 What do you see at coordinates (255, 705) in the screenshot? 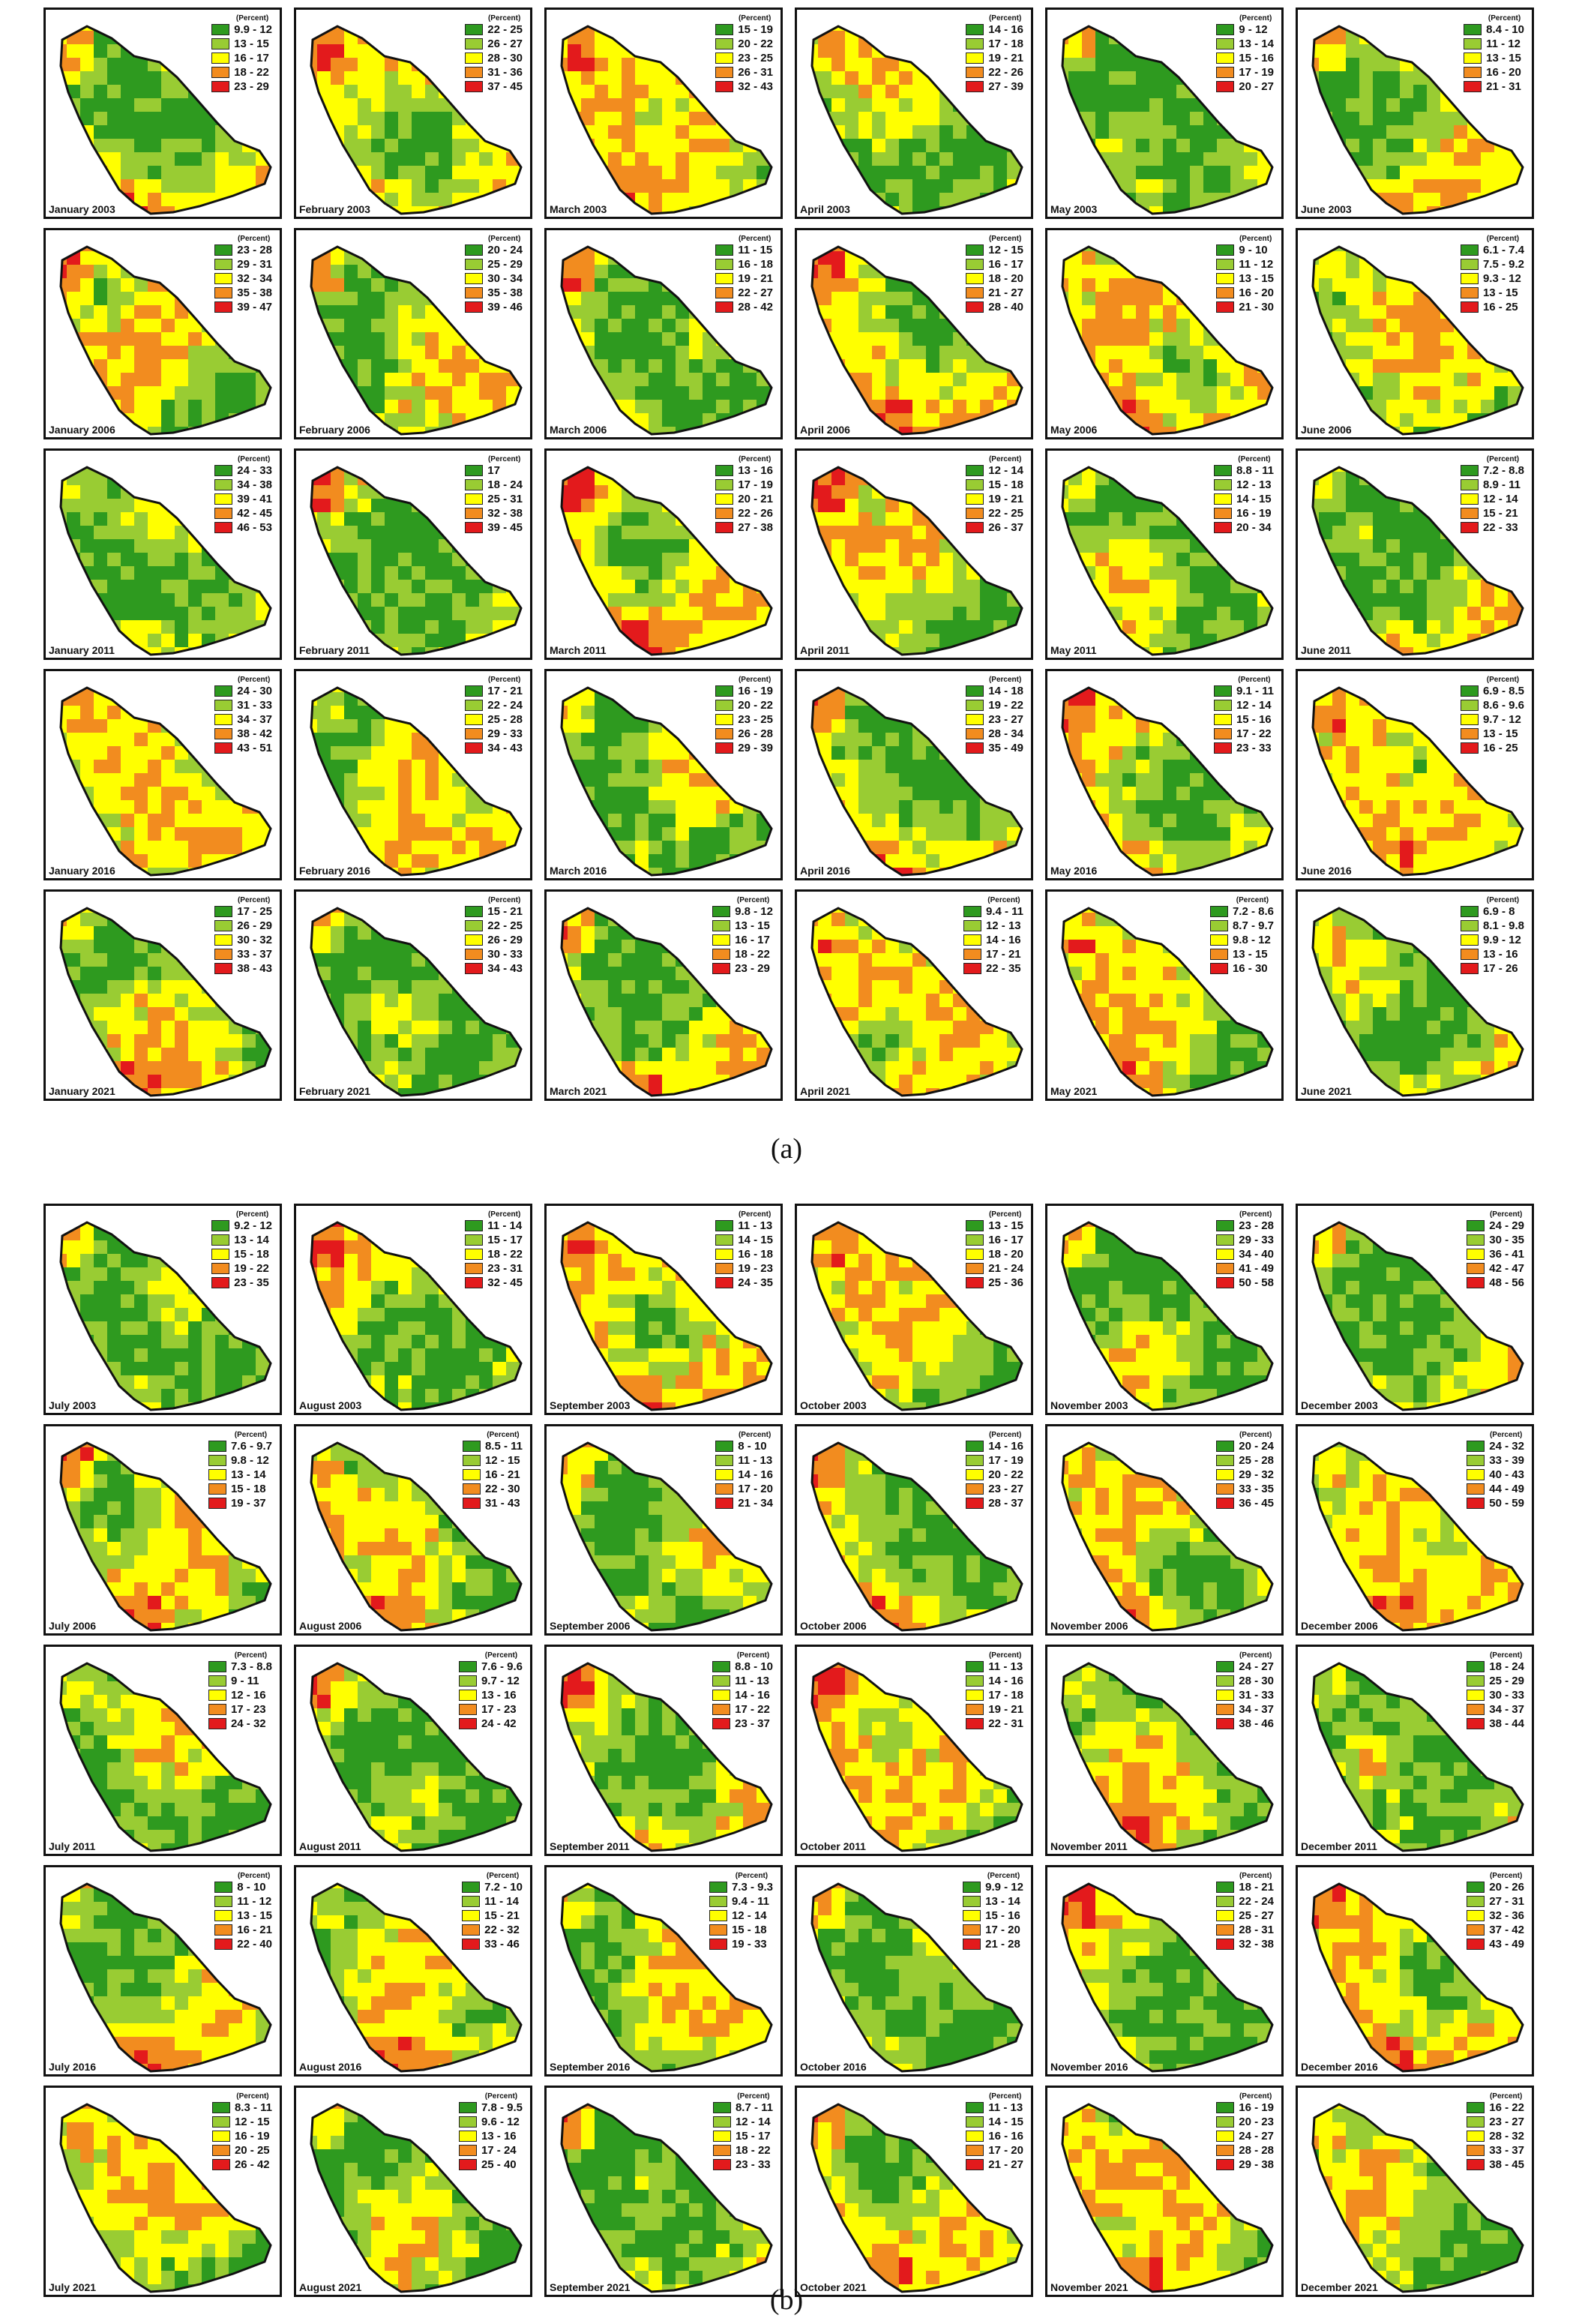
I see `legend-label: 31 - 33` at bounding box center [255, 705].